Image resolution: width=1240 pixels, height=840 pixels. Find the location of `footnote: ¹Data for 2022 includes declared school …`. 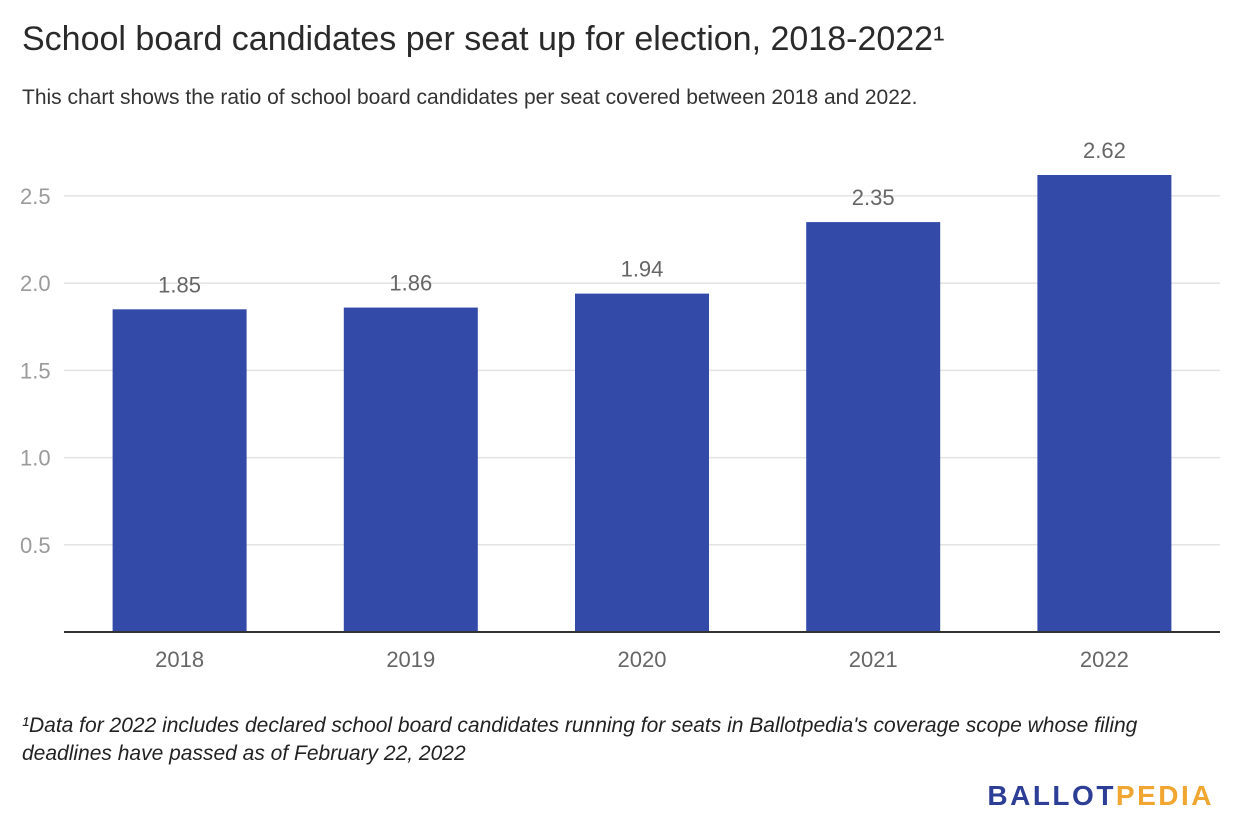

footnote: ¹Data for 2022 includes declared school … is located at coordinates (580, 739).